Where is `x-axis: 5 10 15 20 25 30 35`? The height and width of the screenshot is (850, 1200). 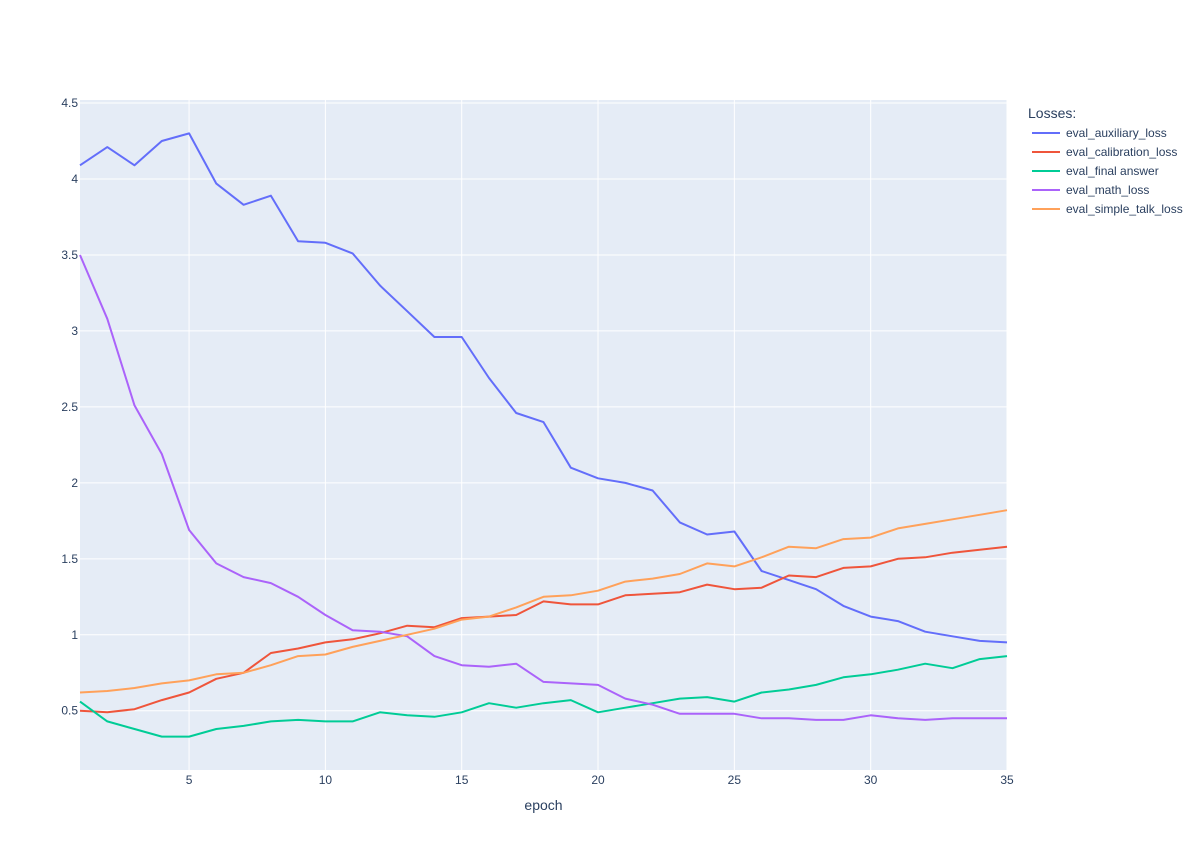
x-axis: 5 10 15 20 25 30 35 is located at coordinates (600, 780).